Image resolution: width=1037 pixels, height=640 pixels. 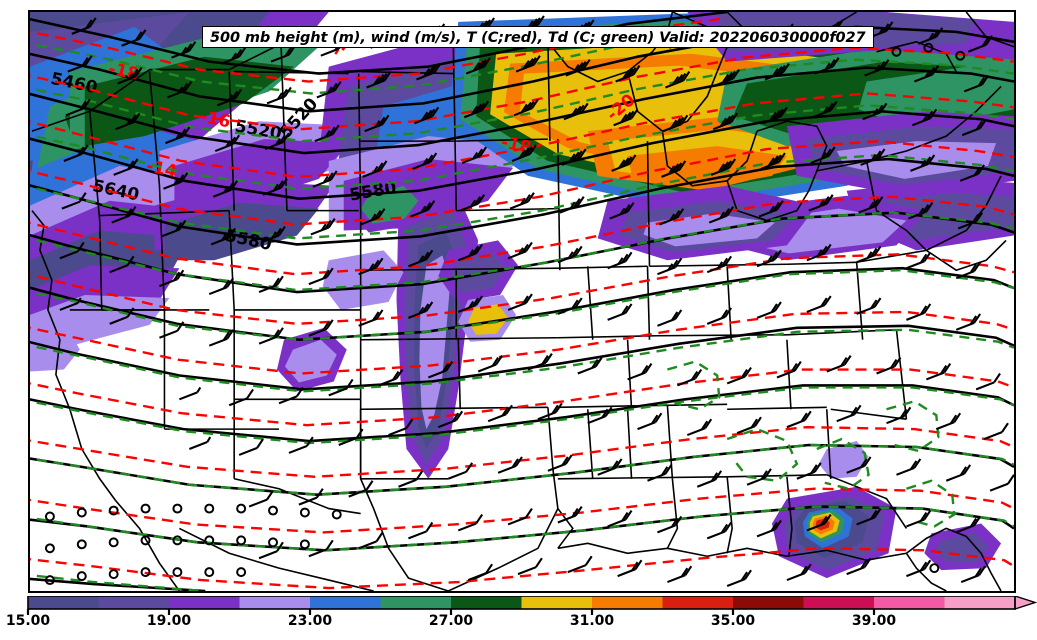 I want to click on colorbar-tick-label: 27.00, so click(x=451, y=621).